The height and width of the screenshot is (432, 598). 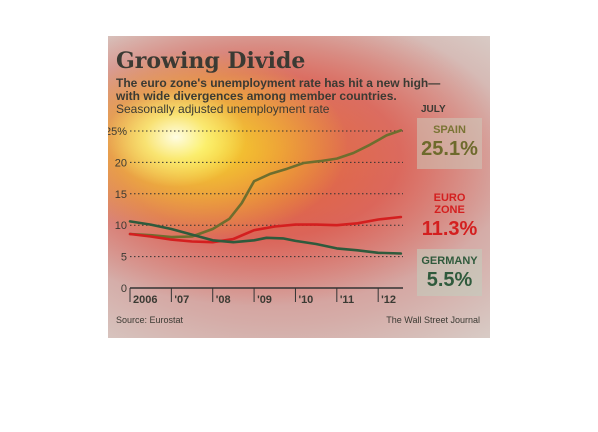 What do you see at coordinates (449, 130) in the screenshot?
I see `spain-series-name: SPAIN` at bounding box center [449, 130].